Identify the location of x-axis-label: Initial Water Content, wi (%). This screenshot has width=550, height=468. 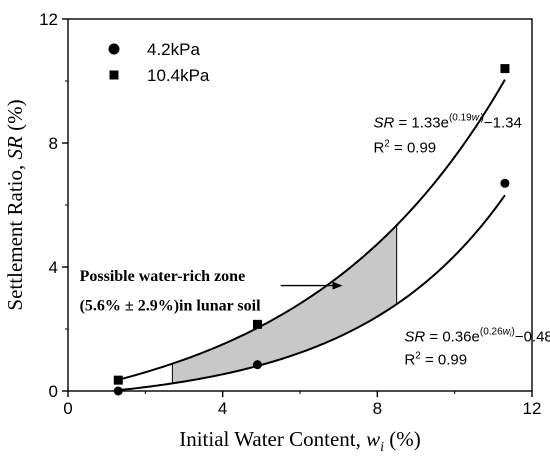
(300, 441).